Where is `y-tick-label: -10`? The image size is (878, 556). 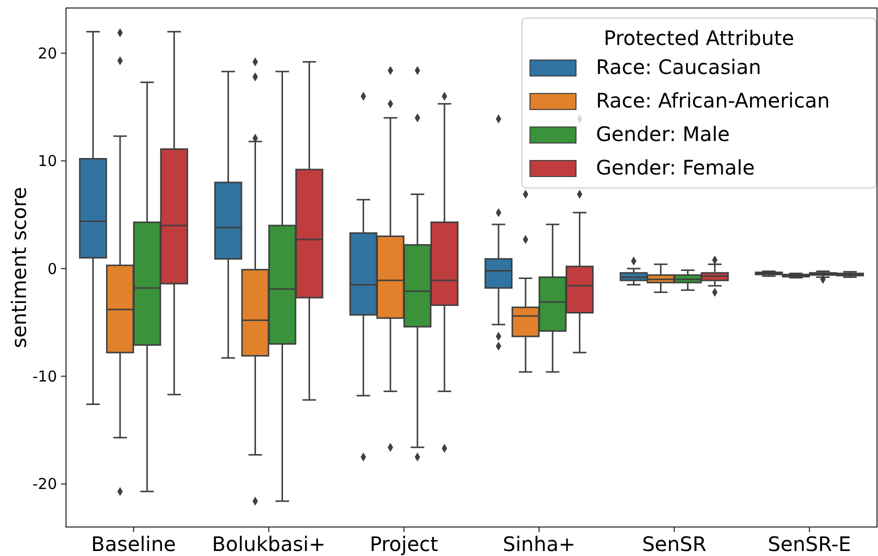 y-tick-label: -10 is located at coordinates (44, 377).